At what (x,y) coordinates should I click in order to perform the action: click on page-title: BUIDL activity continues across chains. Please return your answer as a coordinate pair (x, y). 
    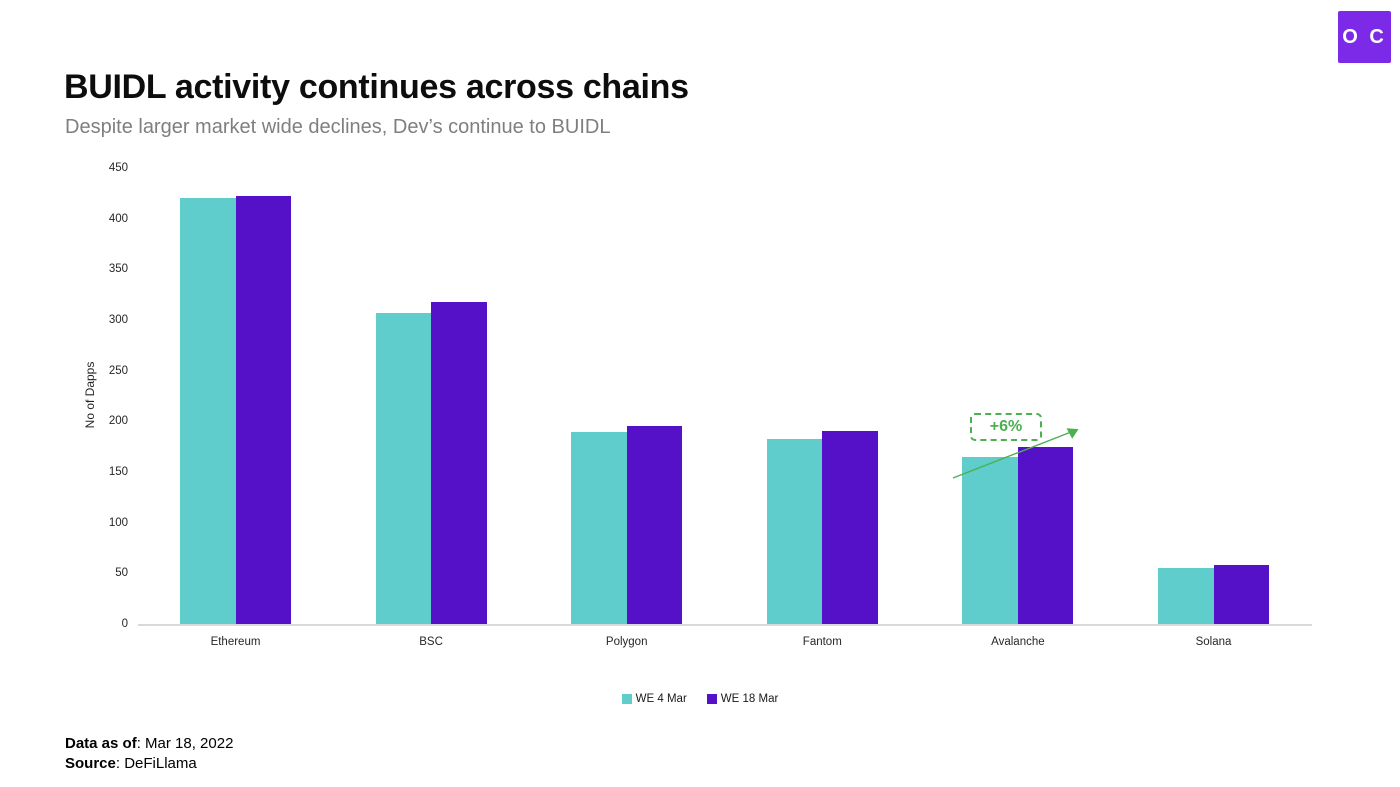
    Looking at the image, I should click on (376, 87).